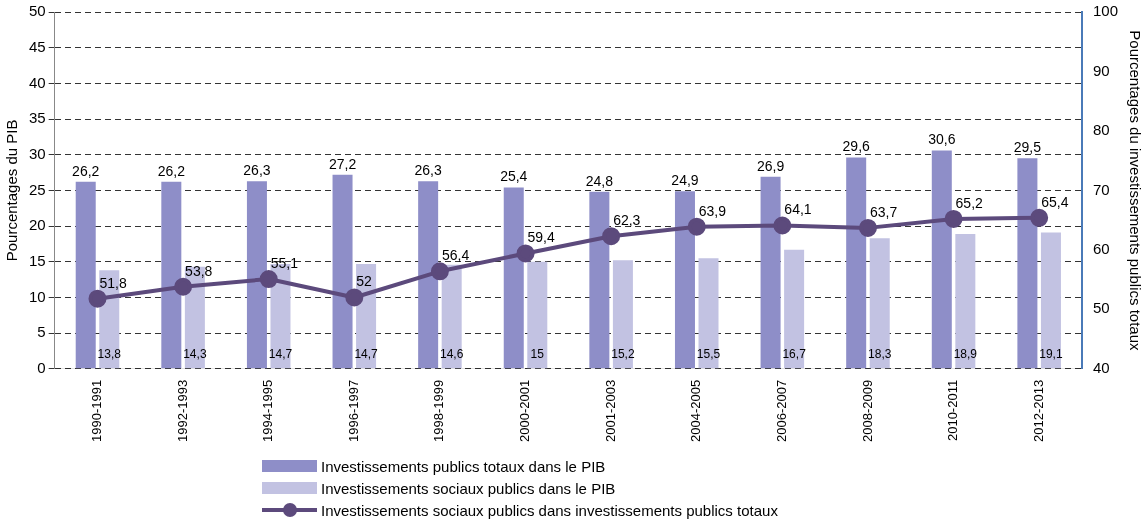 Image resolution: width=1147 pixels, height=525 pixels. I want to click on data-label: 15, so click(537, 354).